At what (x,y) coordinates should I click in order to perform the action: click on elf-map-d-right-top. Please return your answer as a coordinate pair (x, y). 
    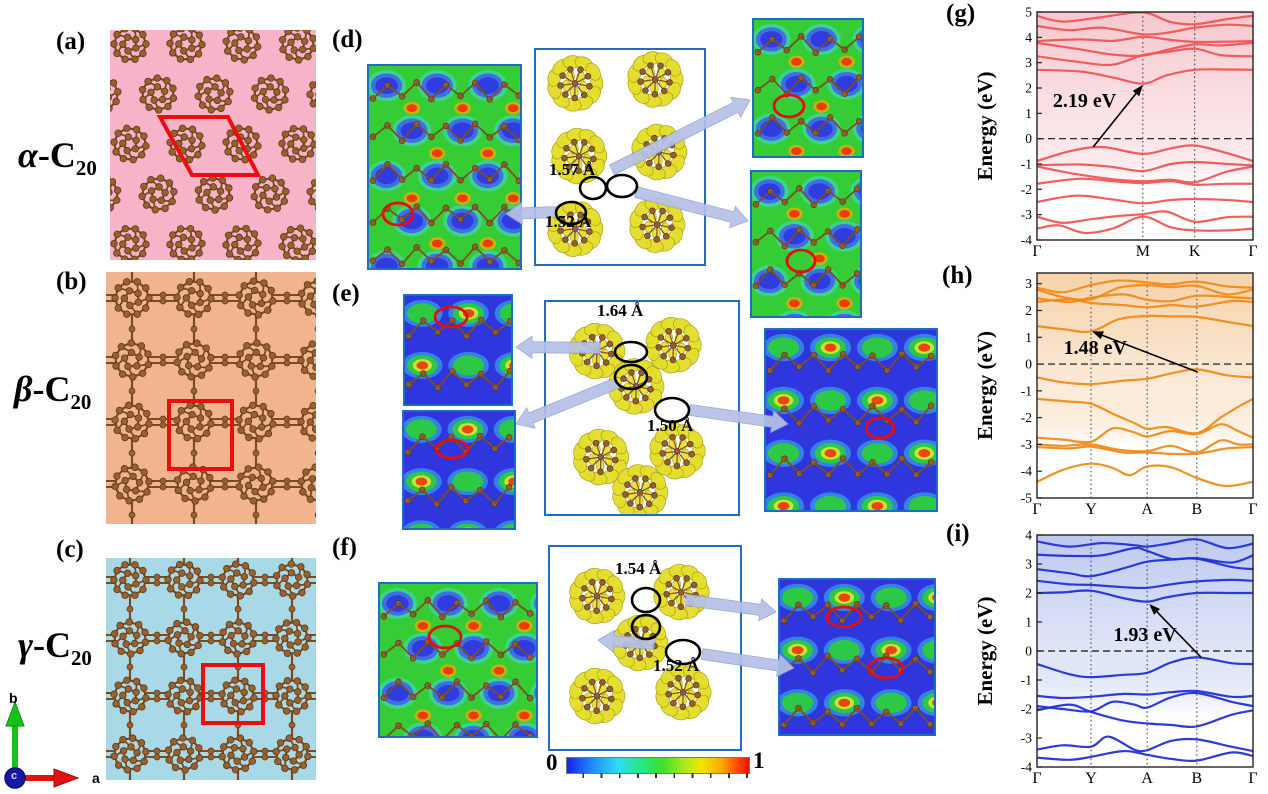
    Looking at the image, I should click on (808, 88).